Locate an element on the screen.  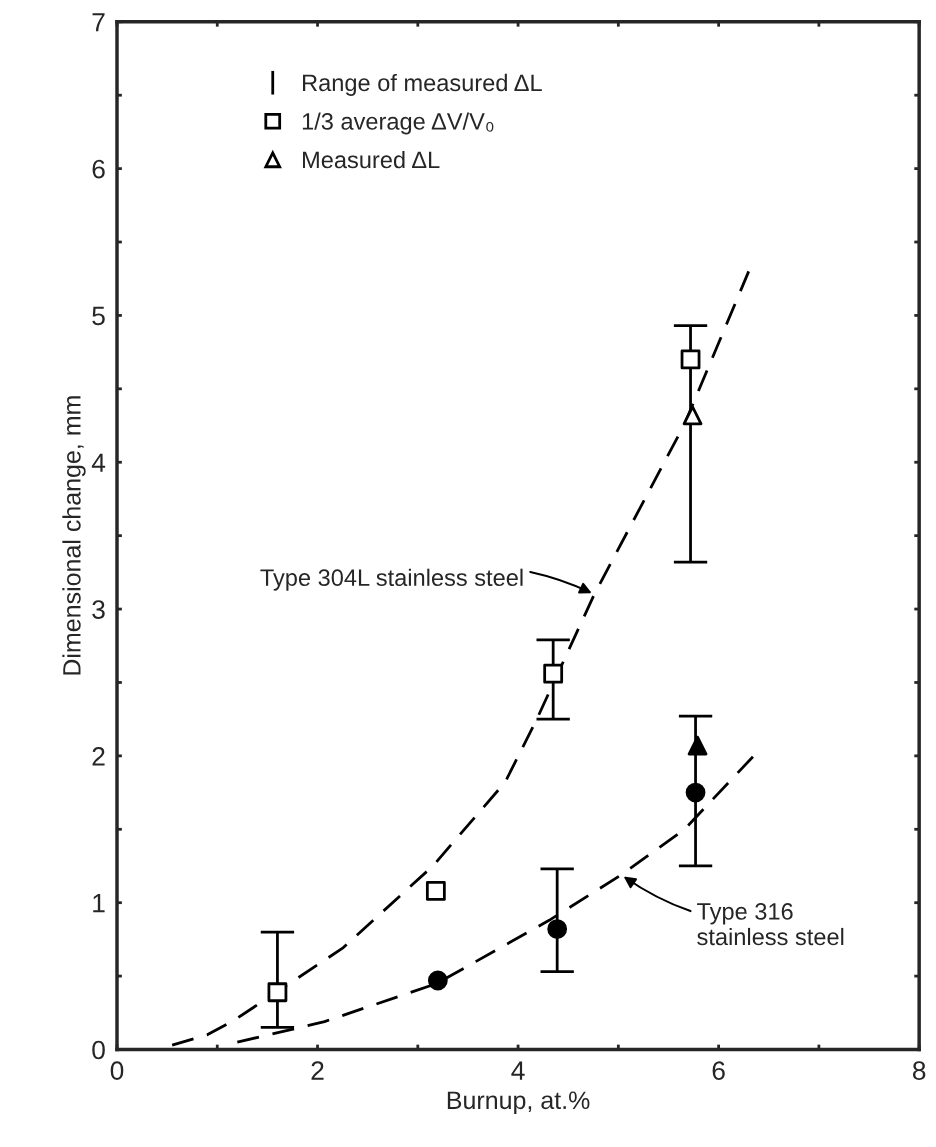
x-tick-label: 4 is located at coordinates (518, 1070).